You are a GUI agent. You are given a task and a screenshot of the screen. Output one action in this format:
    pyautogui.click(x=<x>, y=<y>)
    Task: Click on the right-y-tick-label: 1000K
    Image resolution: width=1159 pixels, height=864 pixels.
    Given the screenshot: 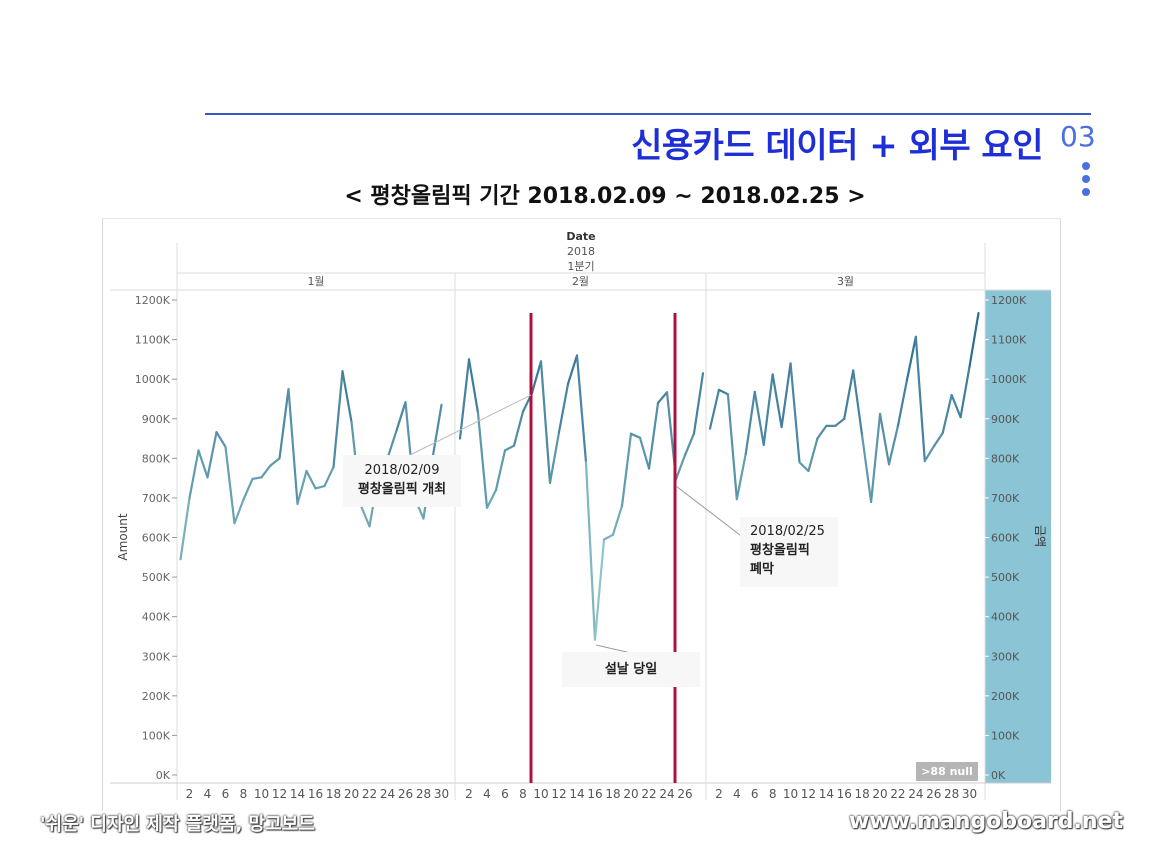 What is the action you would take?
    pyautogui.click(x=1009, y=379)
    